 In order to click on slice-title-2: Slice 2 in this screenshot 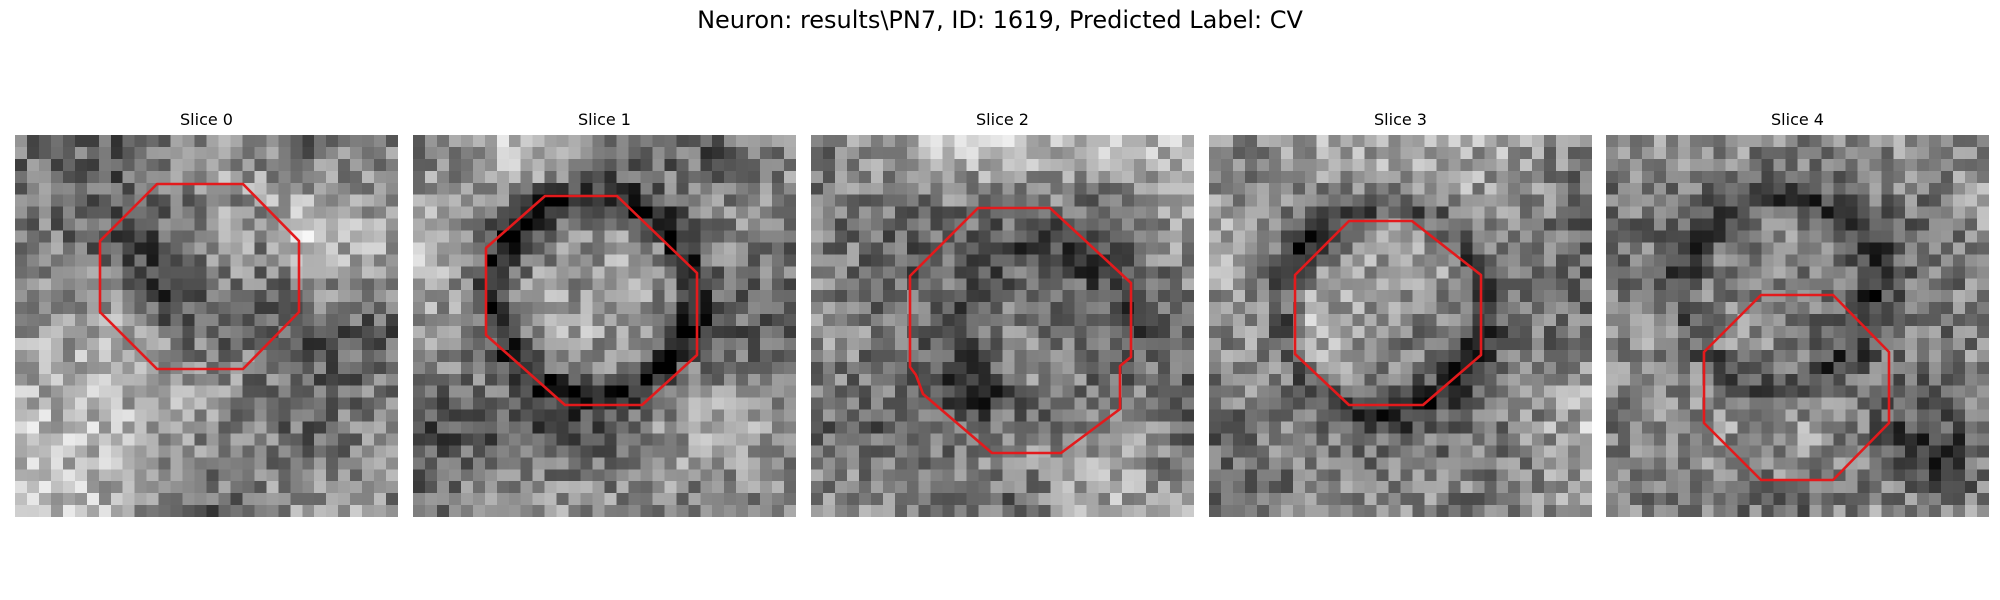, I will do `click(1002, 119)`.